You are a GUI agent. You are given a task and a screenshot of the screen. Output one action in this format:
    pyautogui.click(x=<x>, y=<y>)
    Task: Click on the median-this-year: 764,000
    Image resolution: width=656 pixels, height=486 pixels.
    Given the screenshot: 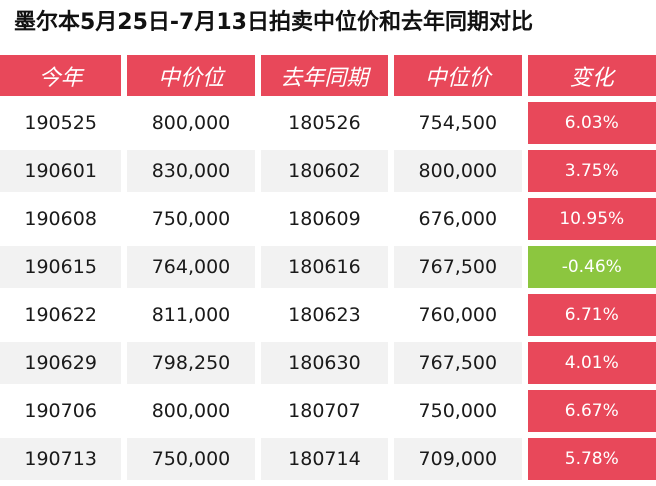 What is the action you would take?
    pyautogui.click(x=191, y=267)
    